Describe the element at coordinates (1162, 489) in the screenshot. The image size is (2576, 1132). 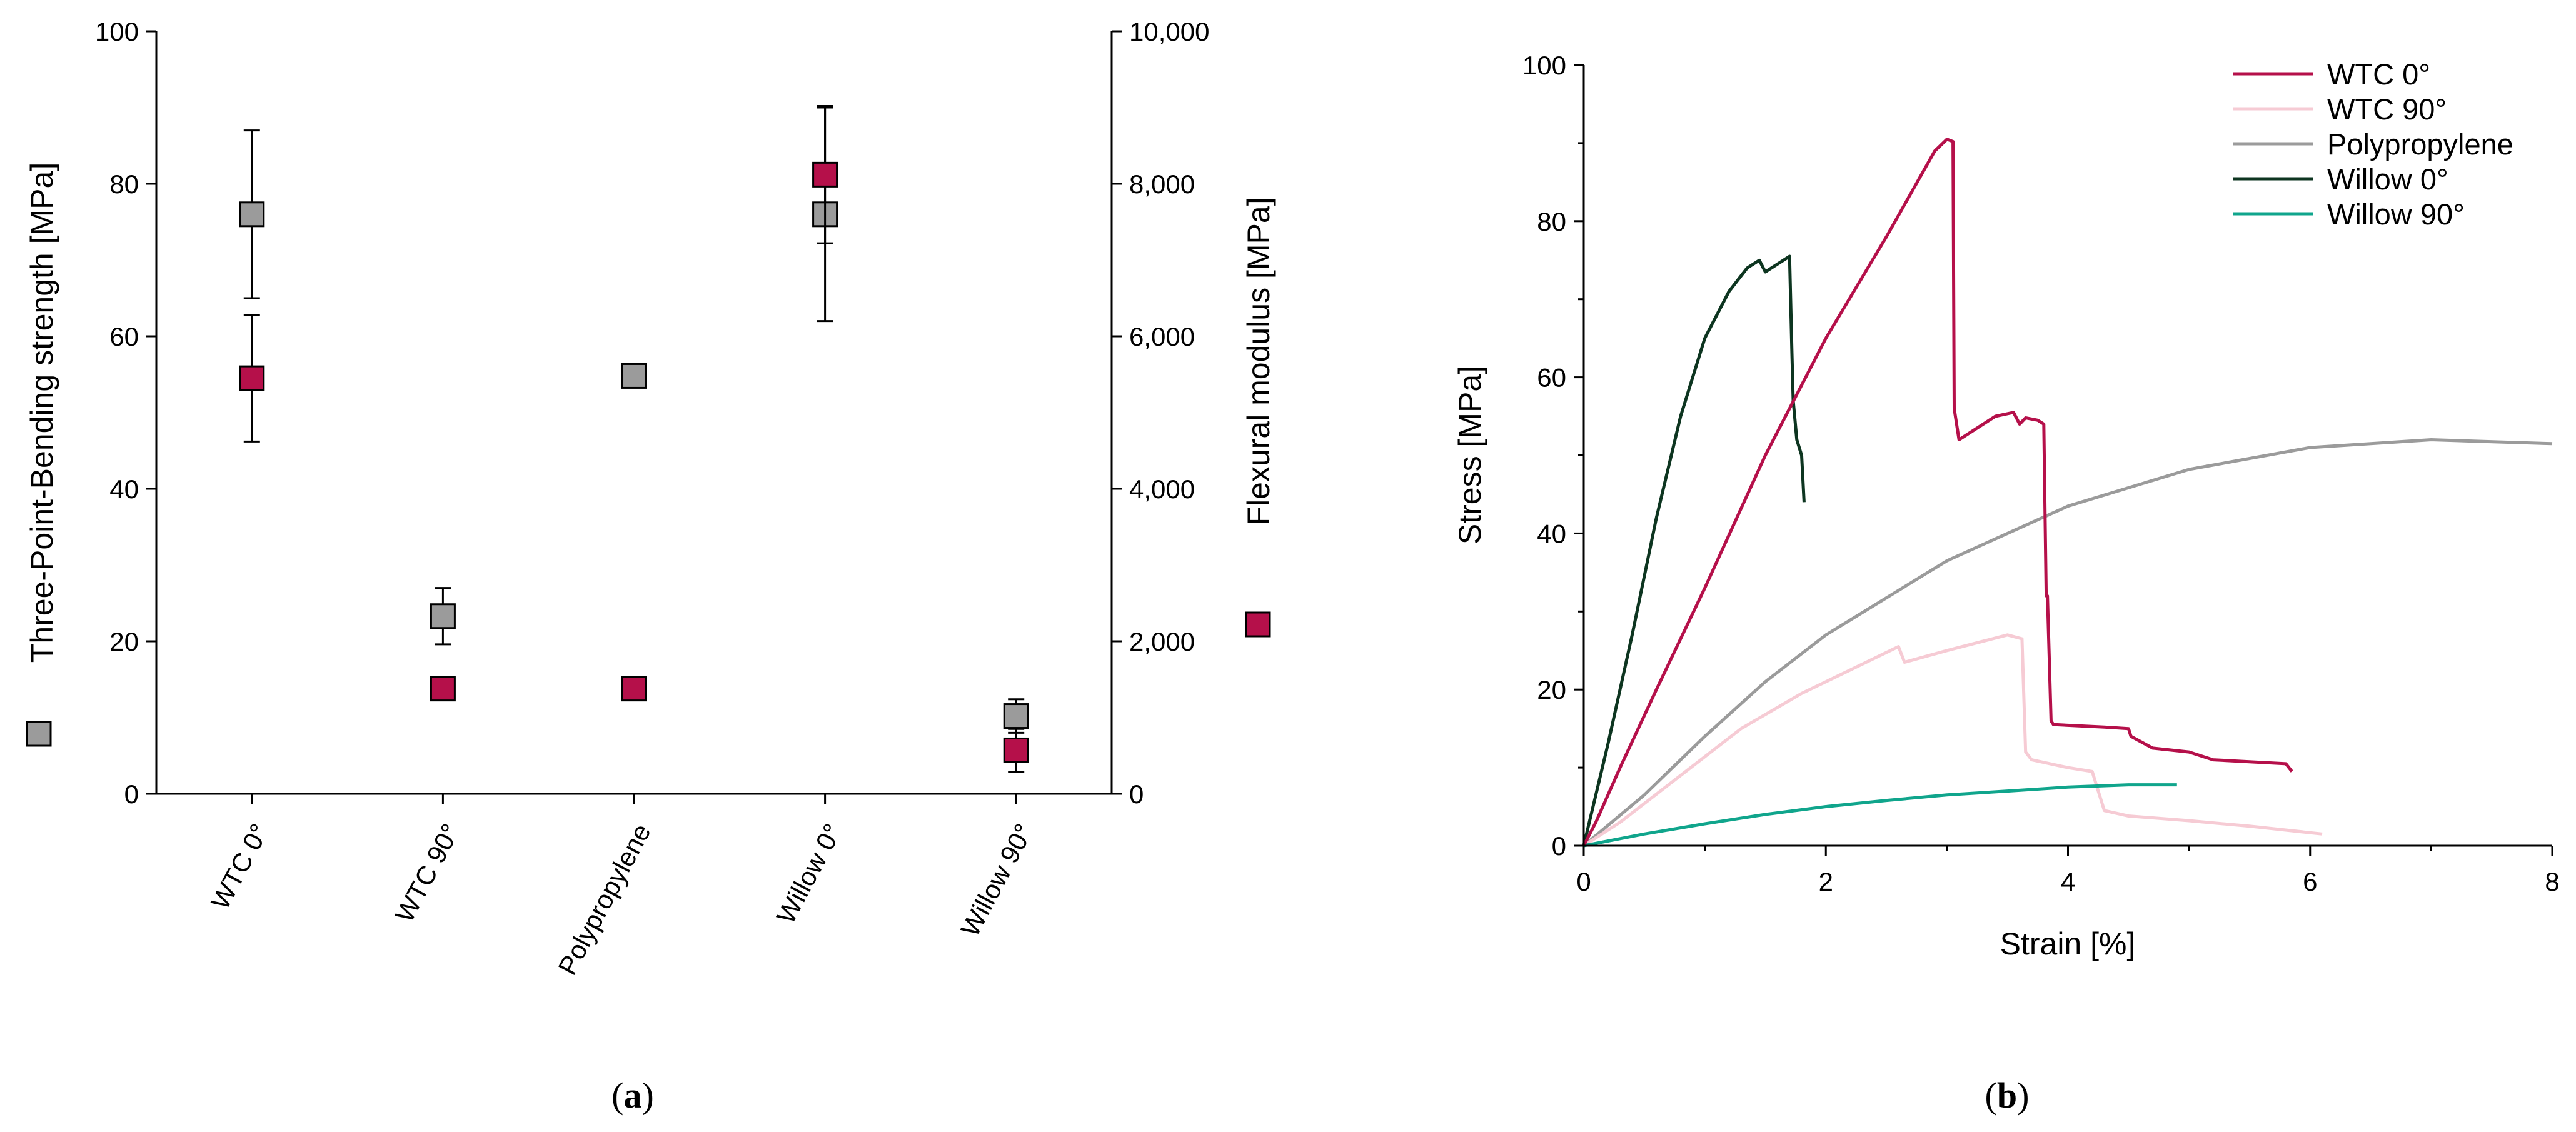
I see `right-y-tick-label: 4,000` at that location.